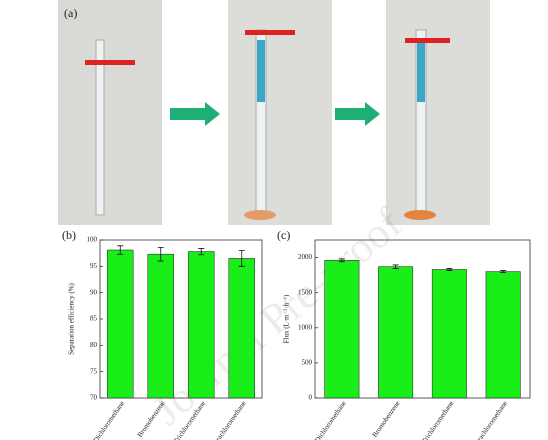 Image resolution: width=548 pixels, height=440 pixels. Describe the element at coordinates (94, 292) in the screenshot. I see `y-tick-label: 90` at that location.